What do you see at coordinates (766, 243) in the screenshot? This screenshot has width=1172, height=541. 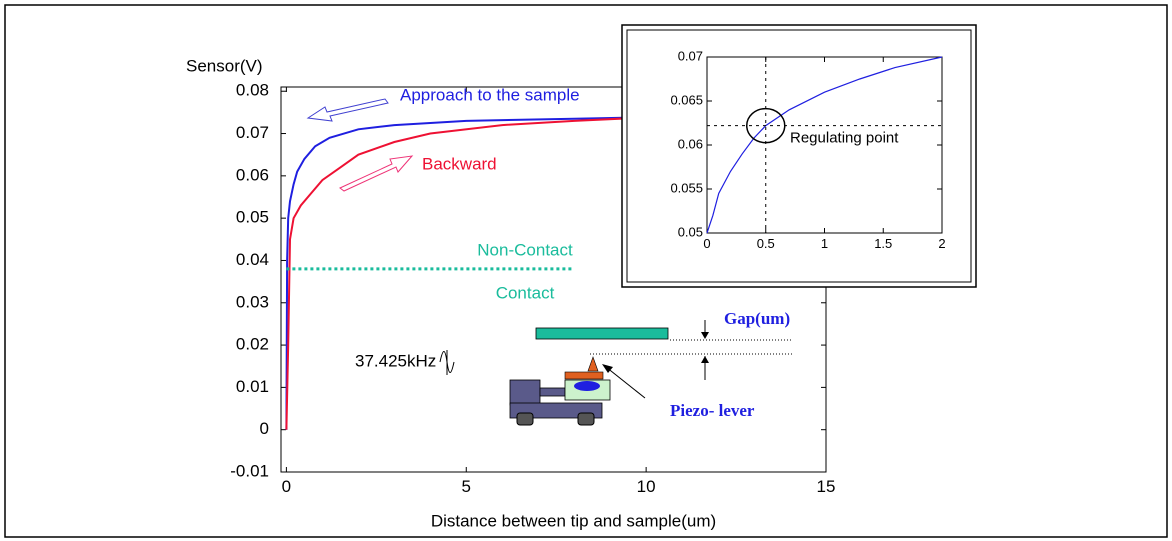 I see `x-tick-label: 0.5` at bounding box center [766, 243].